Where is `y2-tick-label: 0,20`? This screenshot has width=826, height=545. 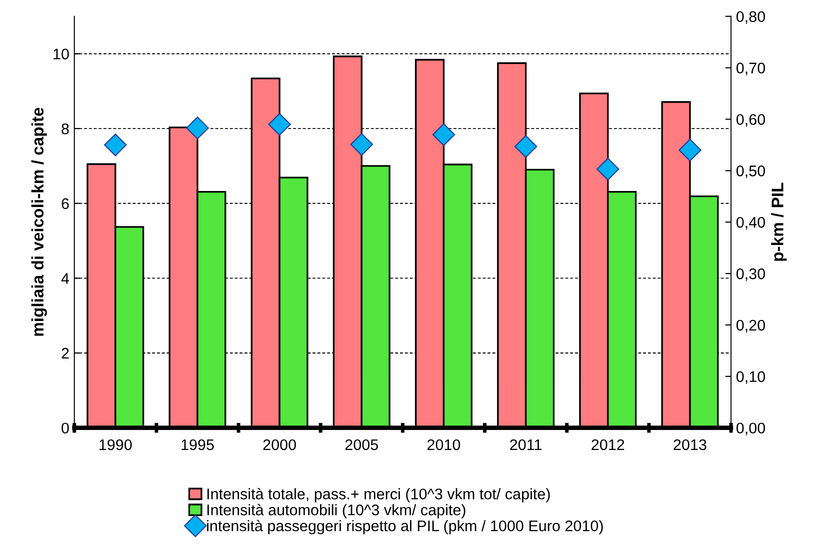 y2-tick-label: 0,20 is located at coordinates (751, 326).